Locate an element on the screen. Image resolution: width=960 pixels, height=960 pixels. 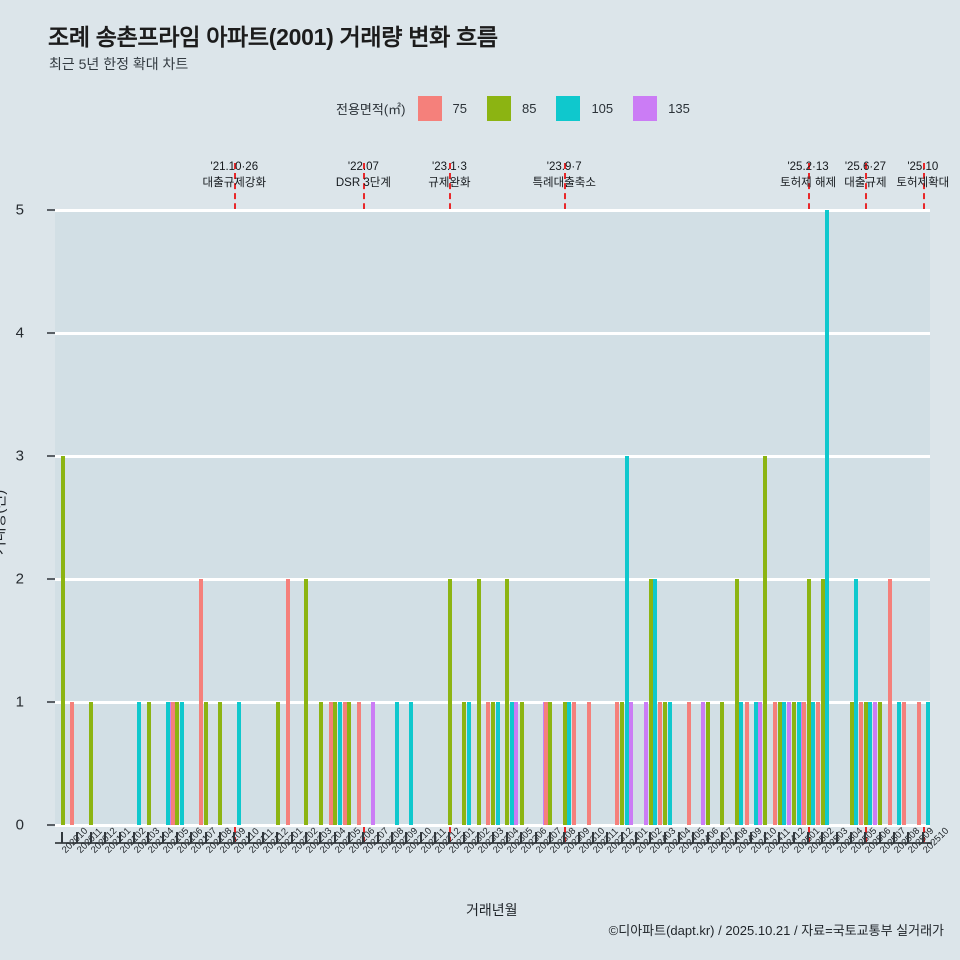
legend-item-75: 75 is located at coordinates (449, 108).